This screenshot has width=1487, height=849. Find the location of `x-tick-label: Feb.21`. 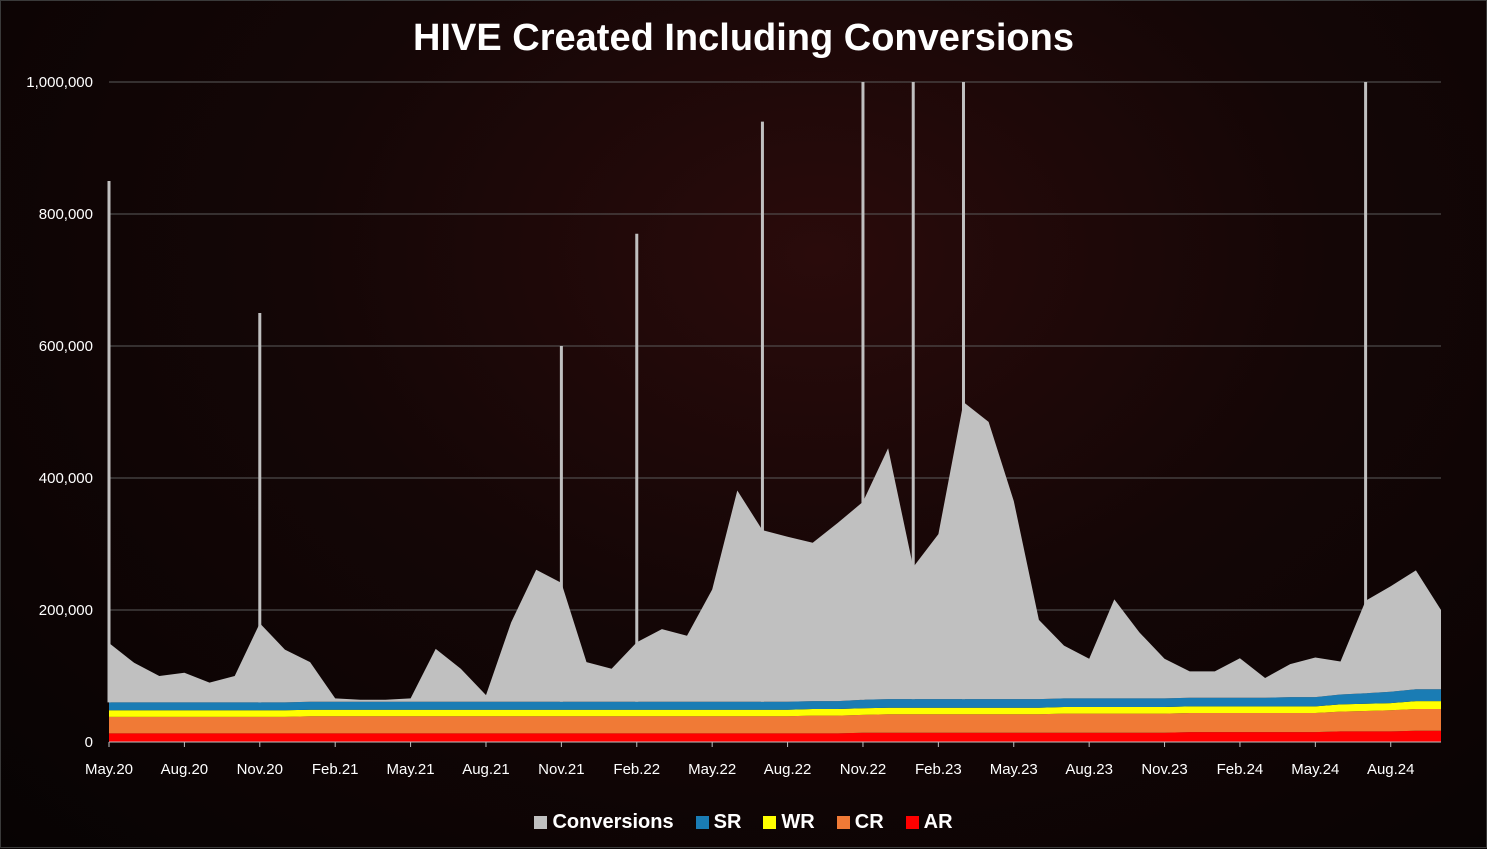

x-tick-label: Feb.21 is located at coordinates (335, 769).